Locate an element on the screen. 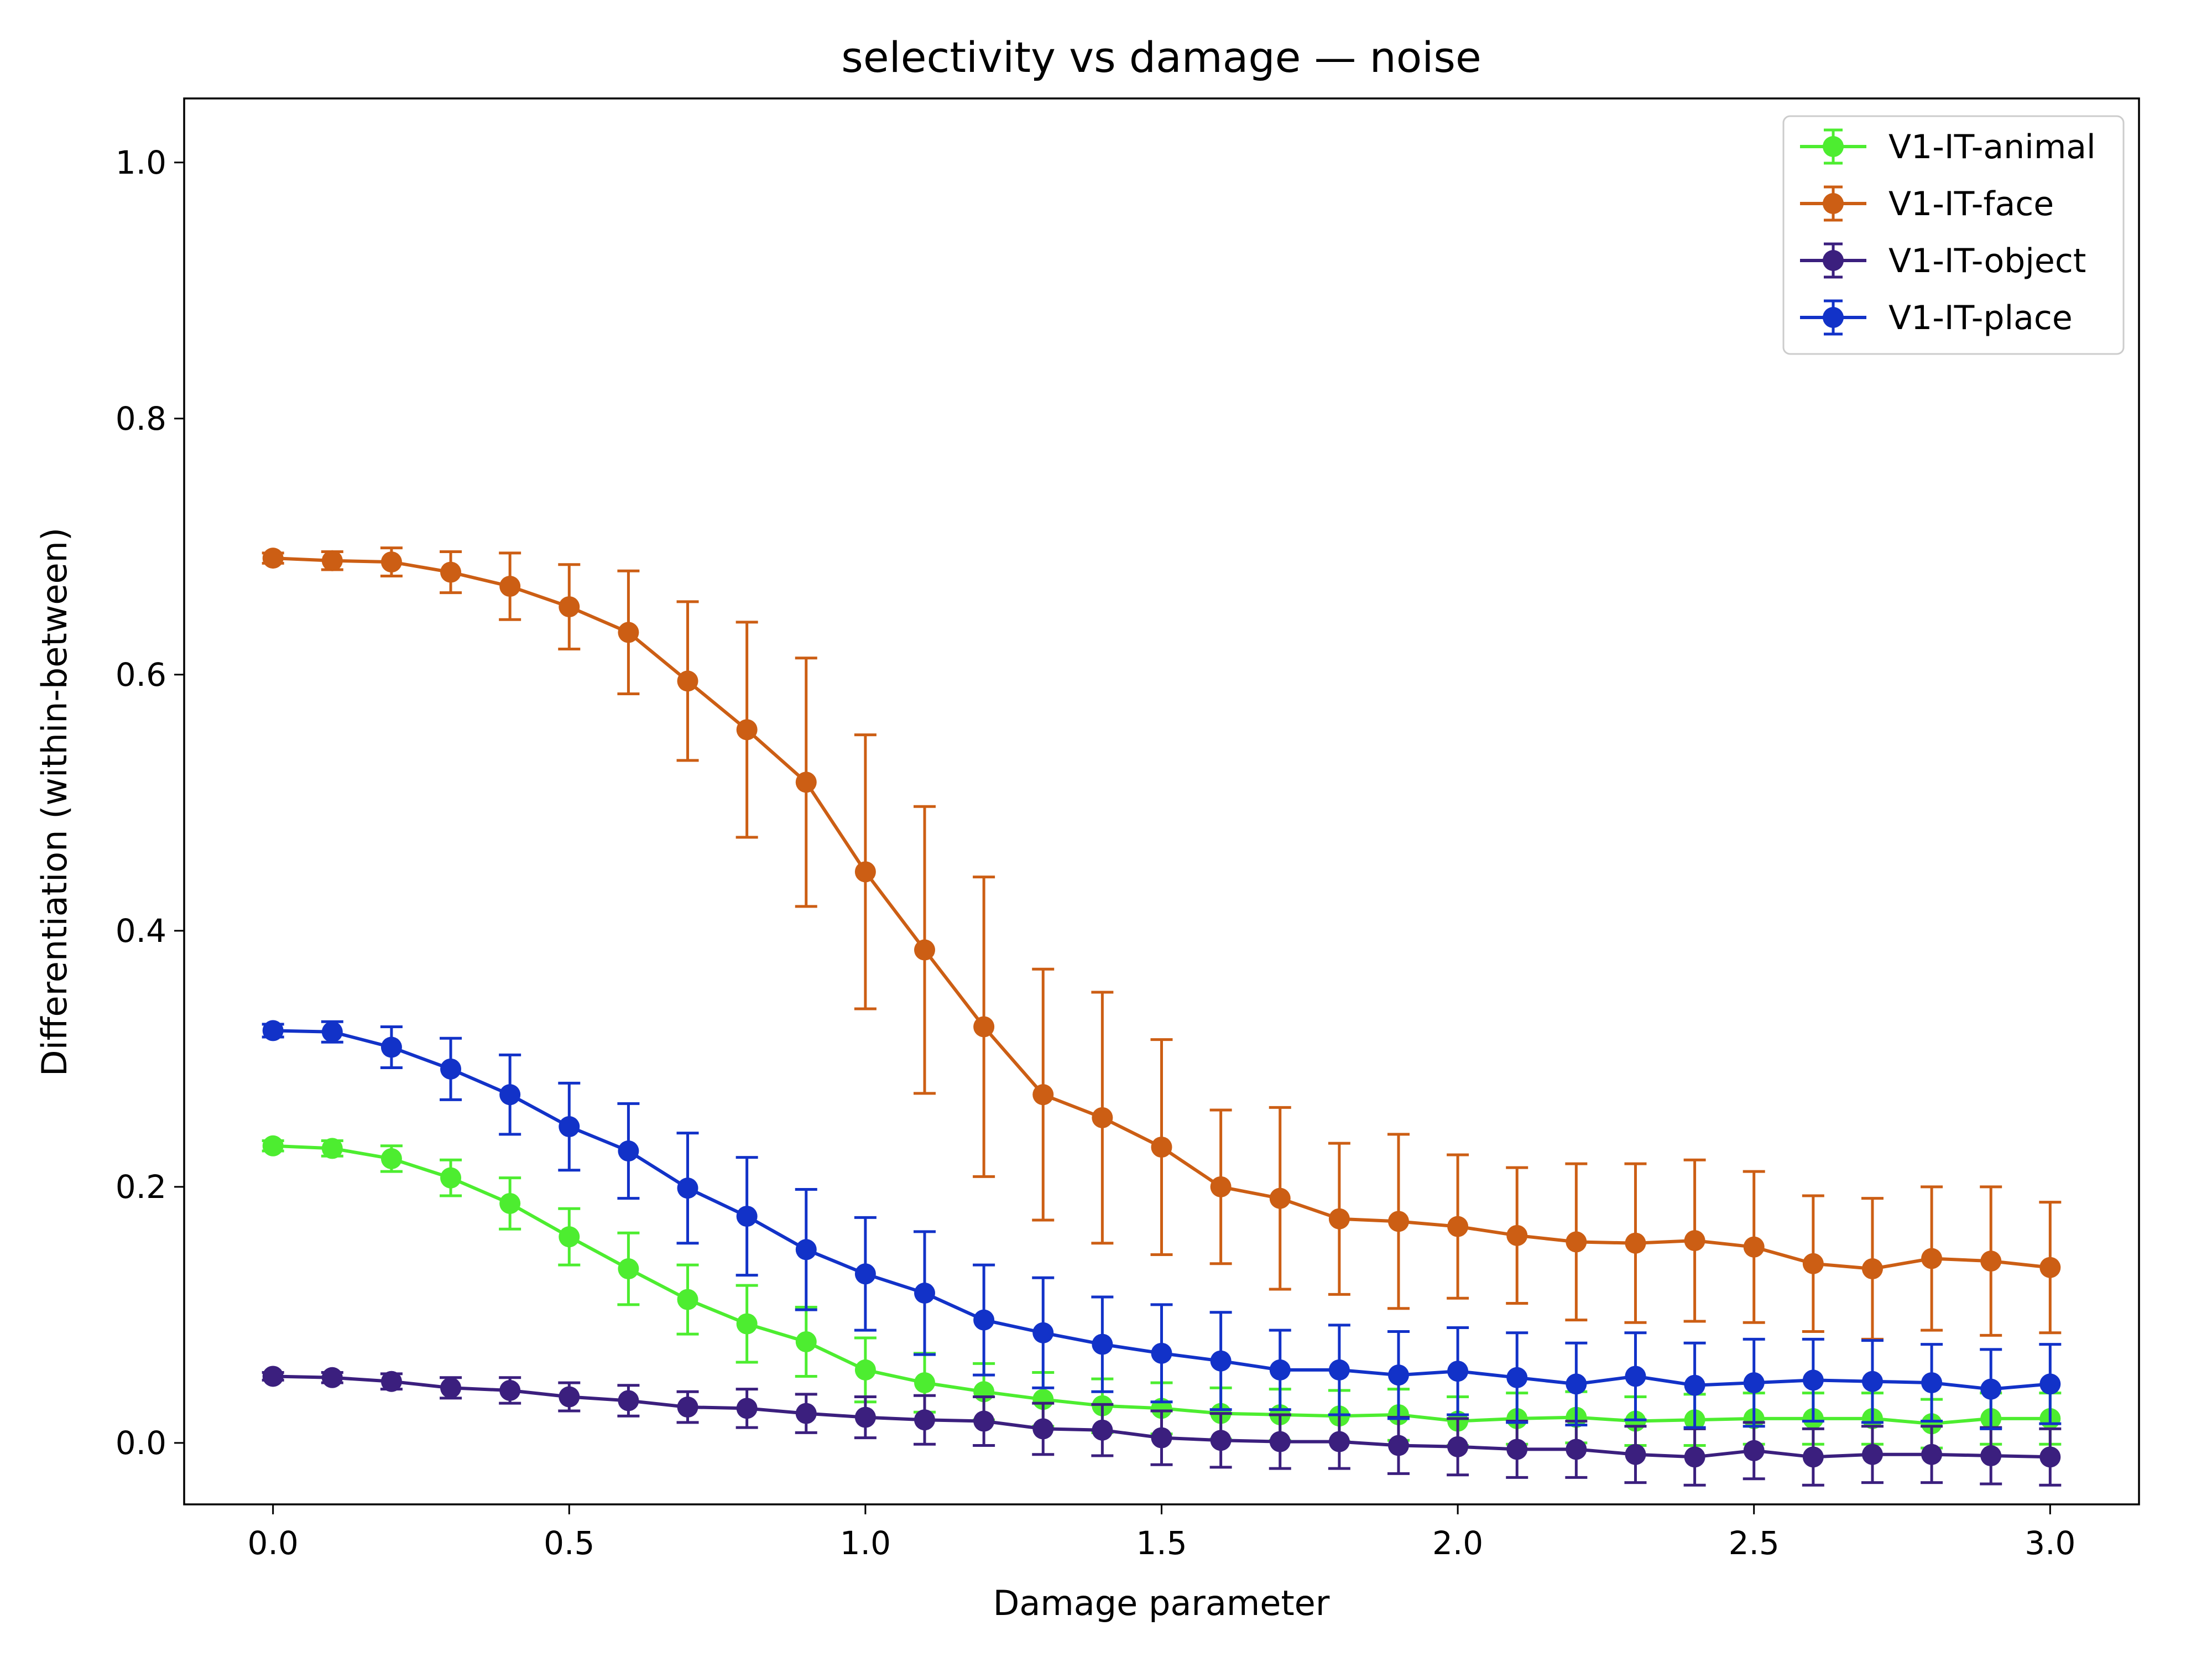 This screenshot has width=2212, height=1662. y-axis: 0.0 0.2 0.4 0.6 0.8 1.0 is located at coordinates (150, 803).